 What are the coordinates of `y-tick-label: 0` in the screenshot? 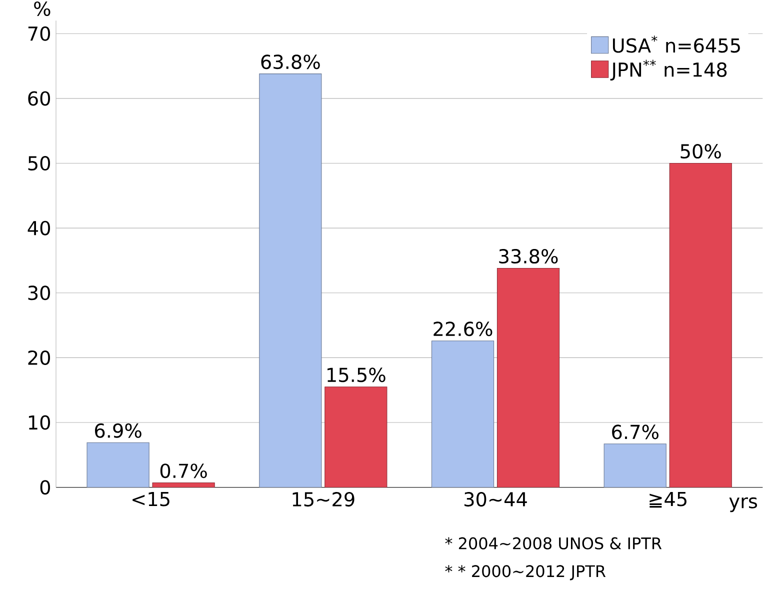 It's located at (45, 487).